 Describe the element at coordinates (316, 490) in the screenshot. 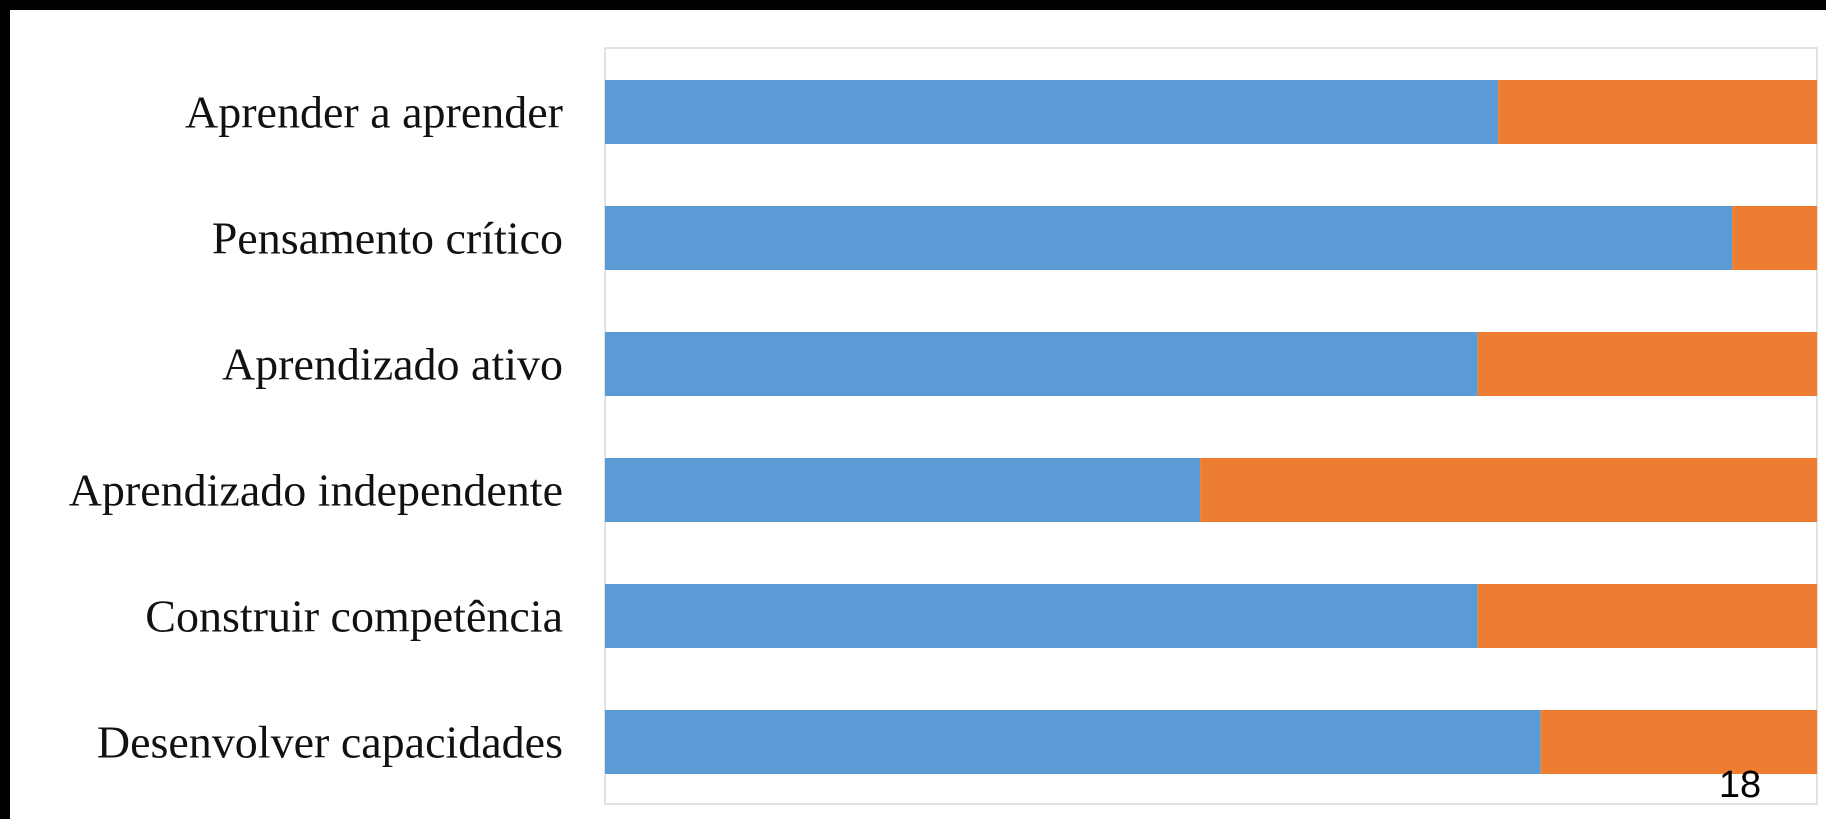

I see `category-label: Aprendizado independente` at that location.